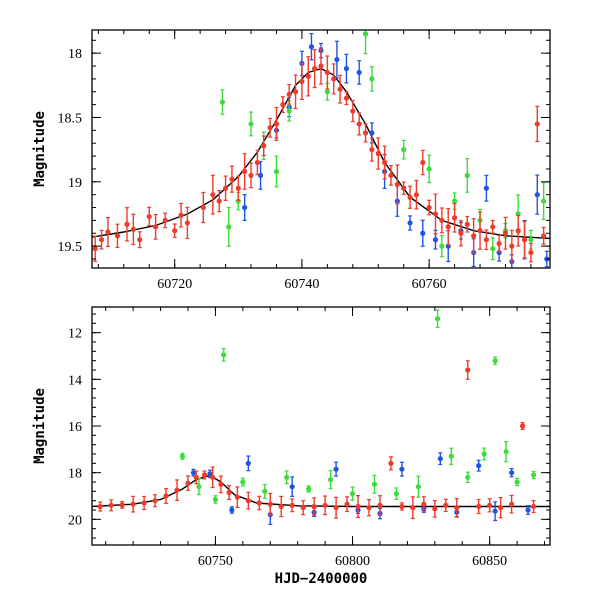 This screenshot has width=600, height=600. I want to click on x-axis-label: HJD−2400000, so click(321, 579).